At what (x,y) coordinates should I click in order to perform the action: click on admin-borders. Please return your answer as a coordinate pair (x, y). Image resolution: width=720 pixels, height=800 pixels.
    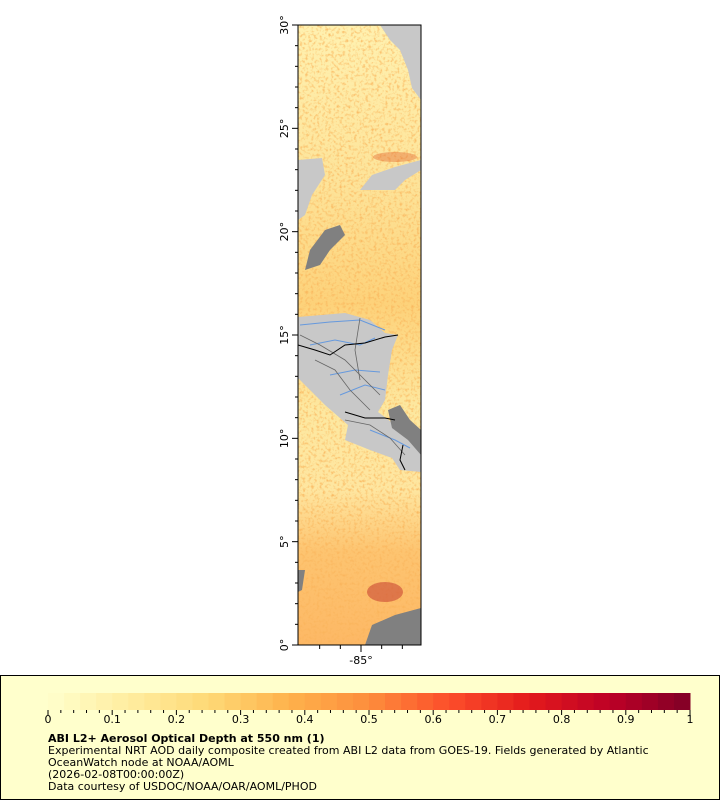
    Looking at the image, I should click on (352, 386).